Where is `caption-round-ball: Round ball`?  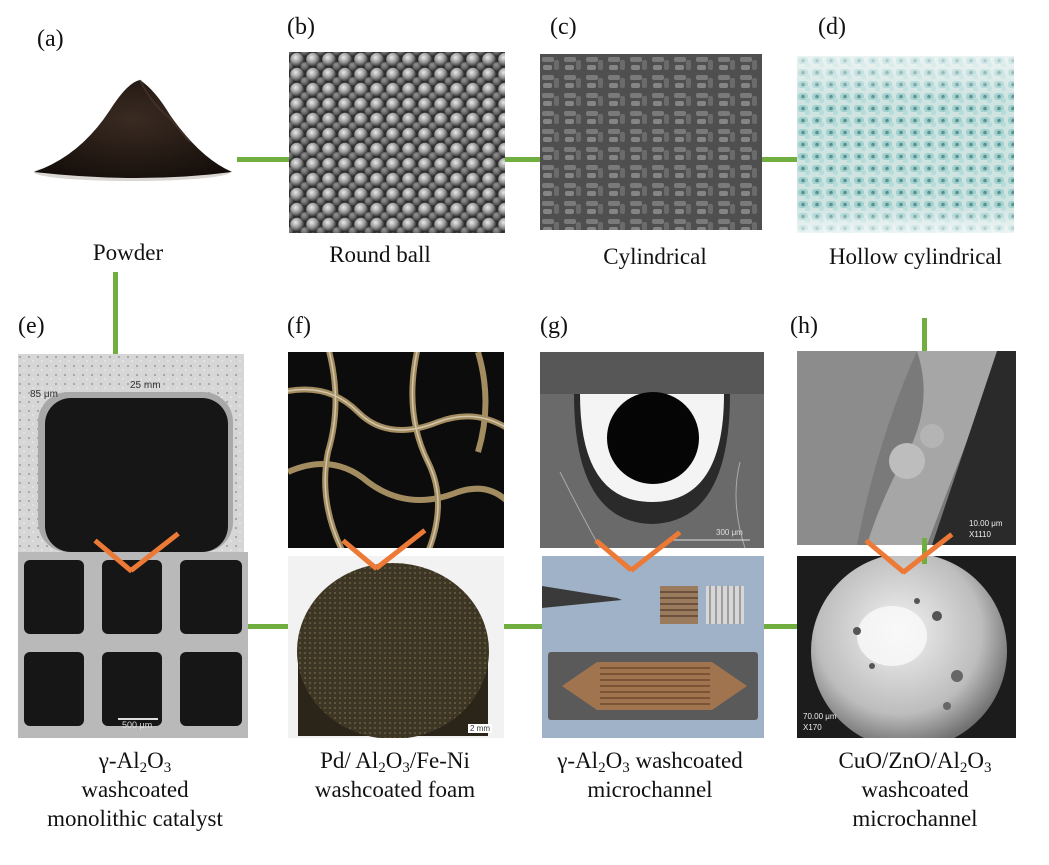
caption-round-ball: Round ball is located at coordinates (380, 254).